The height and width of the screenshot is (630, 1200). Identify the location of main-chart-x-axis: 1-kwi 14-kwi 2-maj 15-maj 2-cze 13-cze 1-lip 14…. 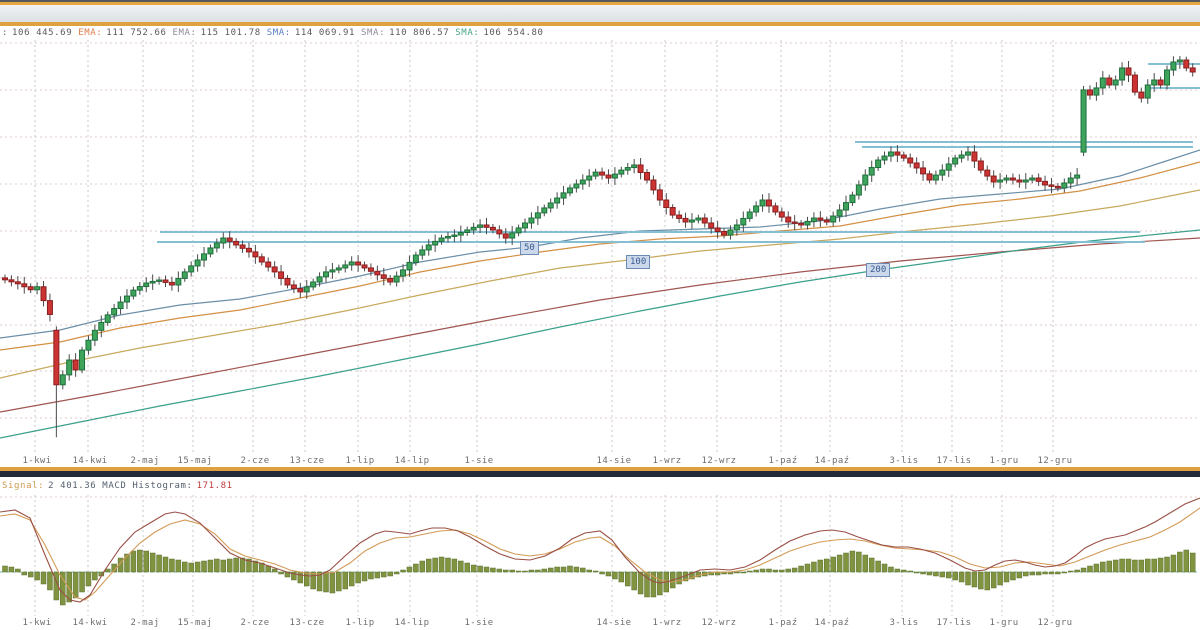
(600, 462).